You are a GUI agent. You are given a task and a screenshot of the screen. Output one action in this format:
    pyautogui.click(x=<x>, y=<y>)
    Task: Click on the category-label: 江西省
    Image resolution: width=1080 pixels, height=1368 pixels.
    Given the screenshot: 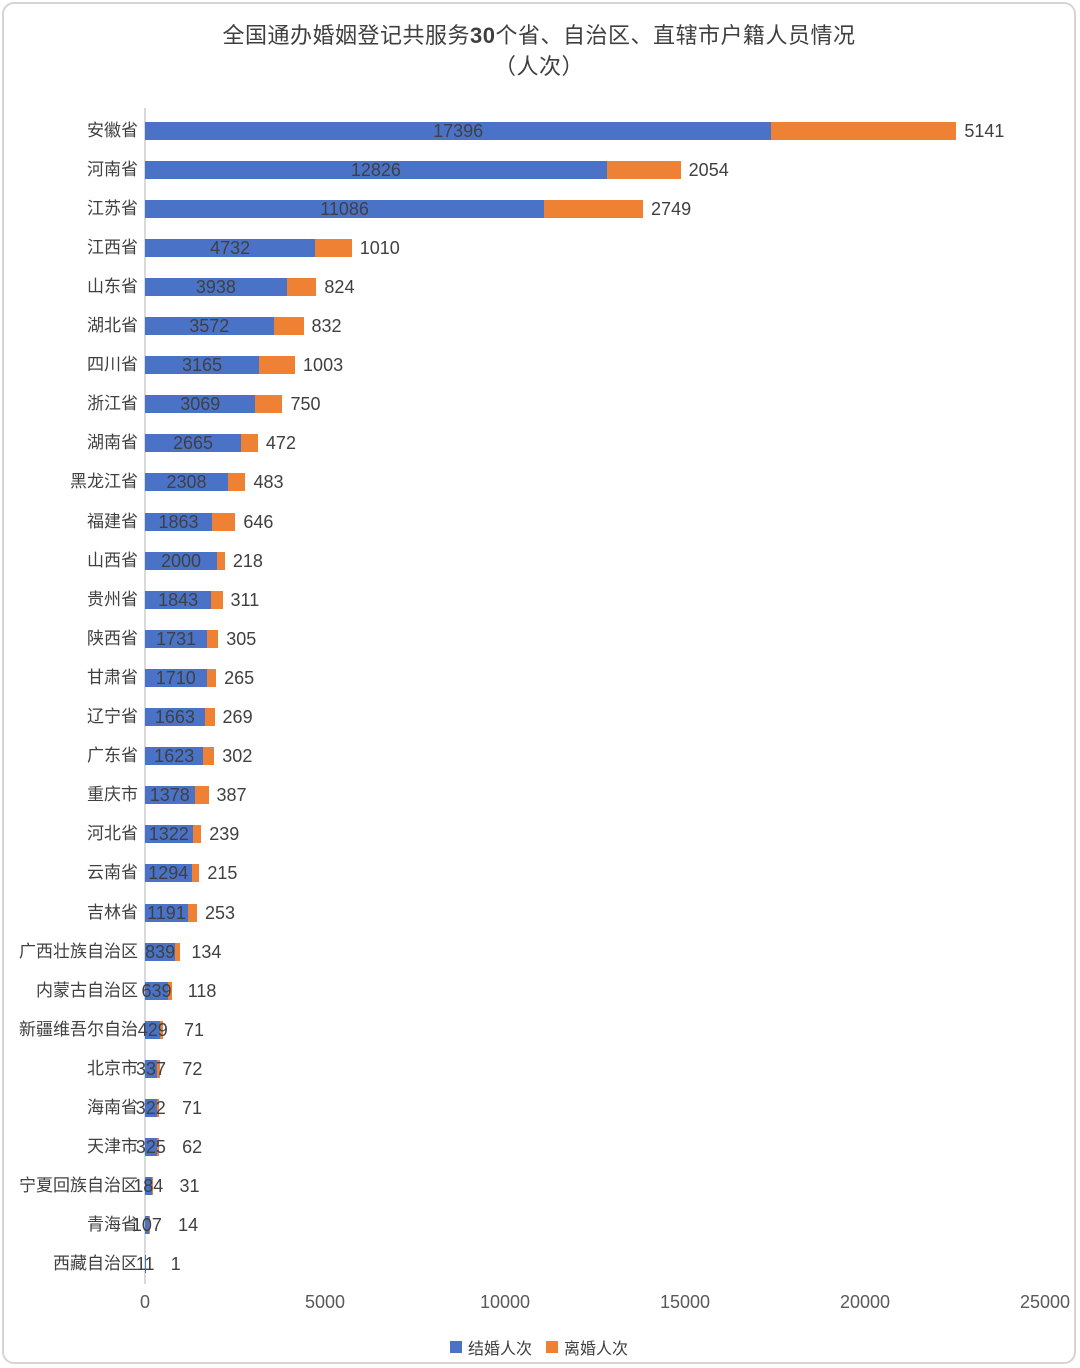 What is the action you would take?
    pyautogui.click(x=112, y=247)
    